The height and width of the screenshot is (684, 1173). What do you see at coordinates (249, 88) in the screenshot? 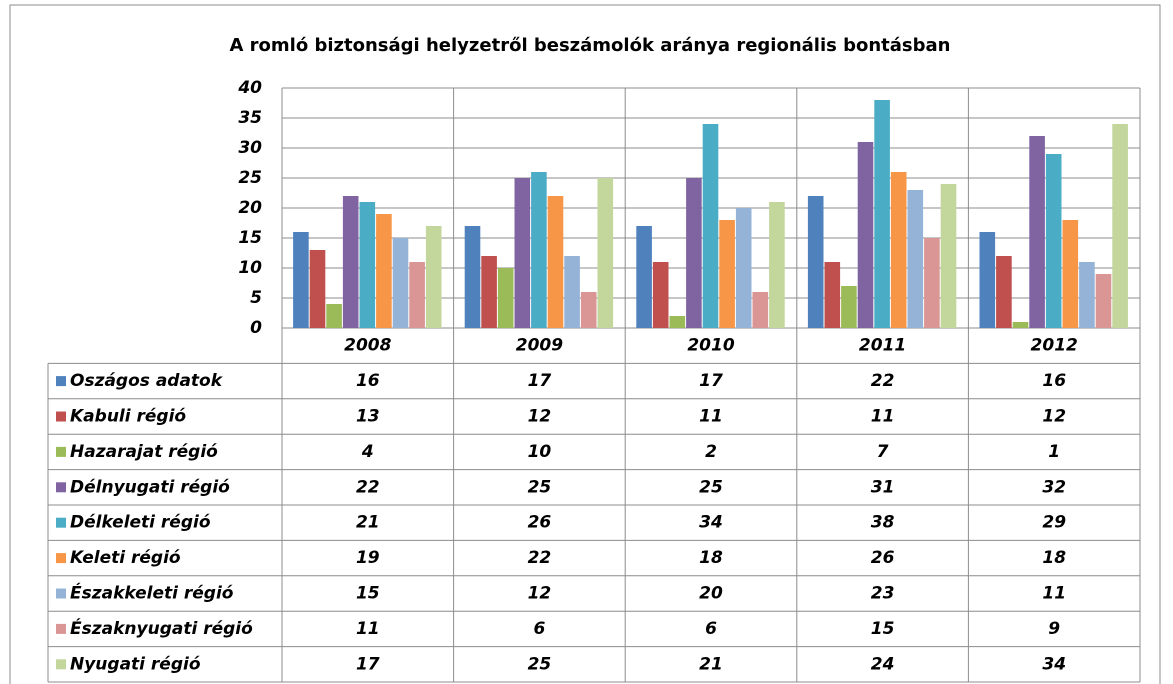
I see `y-tick-label: 40` at bounding box center [249, 88].